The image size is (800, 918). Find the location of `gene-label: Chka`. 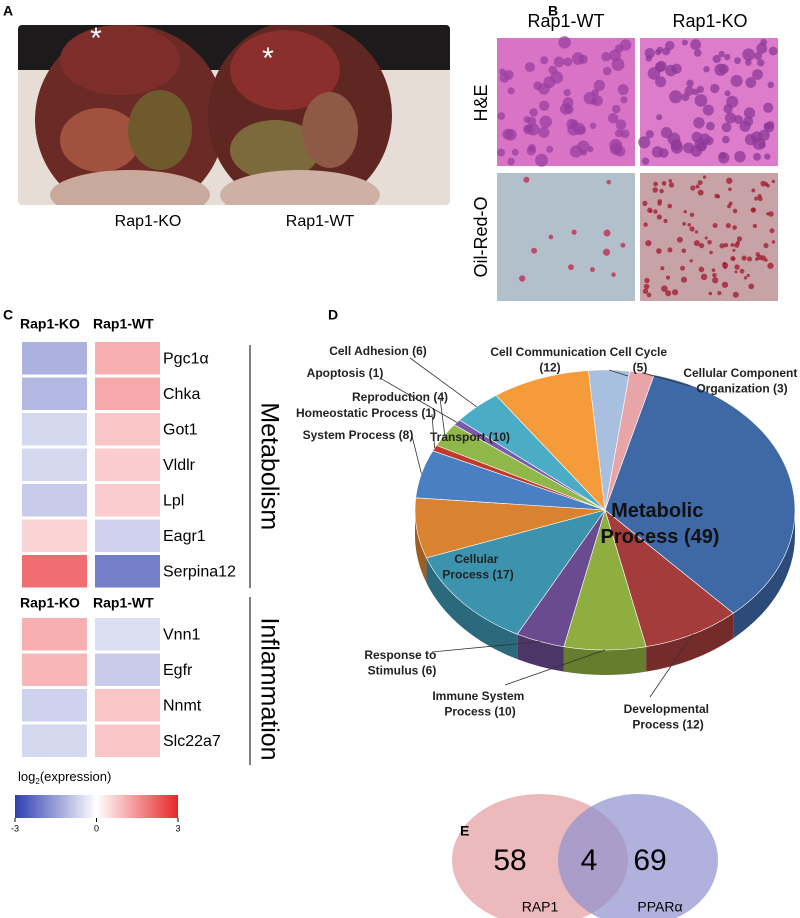

gene-label: Chka is located at coordinates (181, 394).